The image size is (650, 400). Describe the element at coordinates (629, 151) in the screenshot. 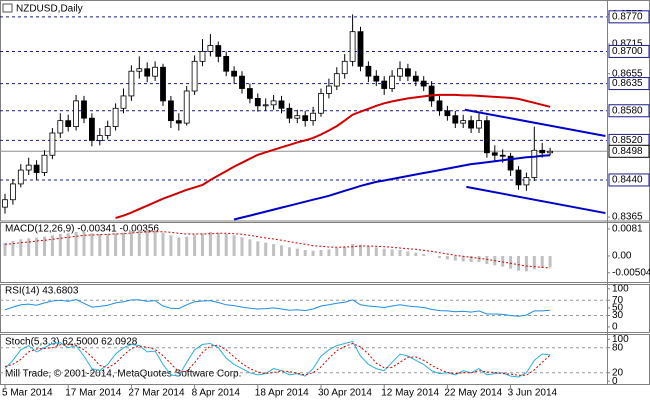

I see `current-price-box` at that location.